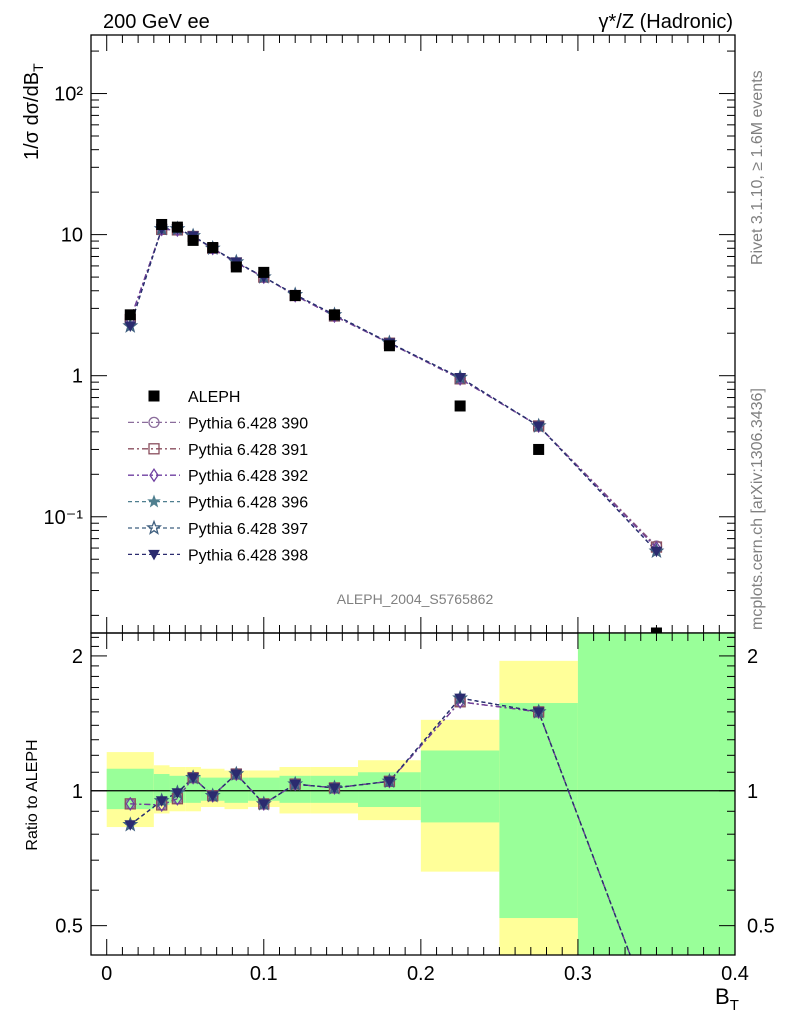 The width and height of the screenshot is (786, 1024). What do you see at coordinates (248, 423) in the screenshot?
I see `legend-label-0: Pythia 6.428 390` at bounding box center [248, 423].